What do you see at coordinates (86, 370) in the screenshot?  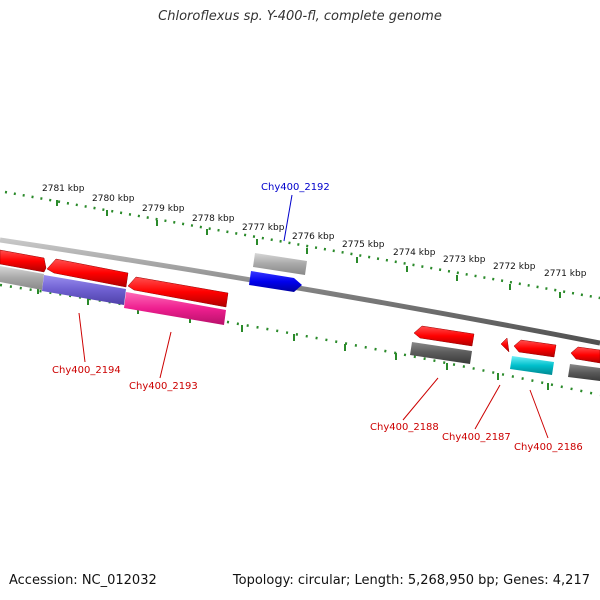 I see `gene-label-chy400-2194: Chy400_2194` at bounding box center [86, 370].